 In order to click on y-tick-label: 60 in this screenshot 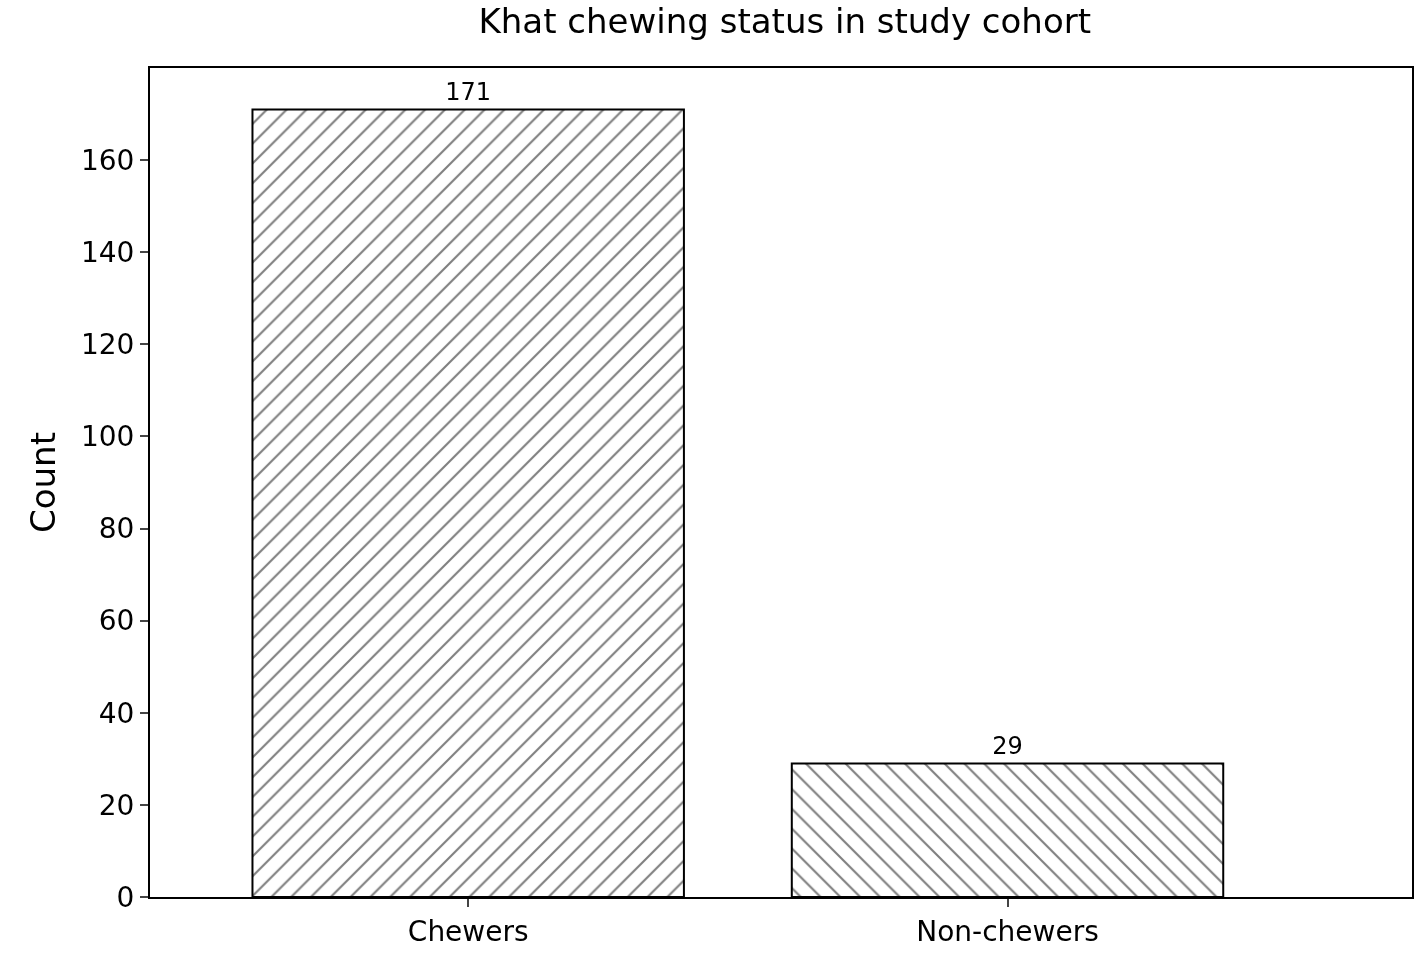, I will do `click(116, 621)`.